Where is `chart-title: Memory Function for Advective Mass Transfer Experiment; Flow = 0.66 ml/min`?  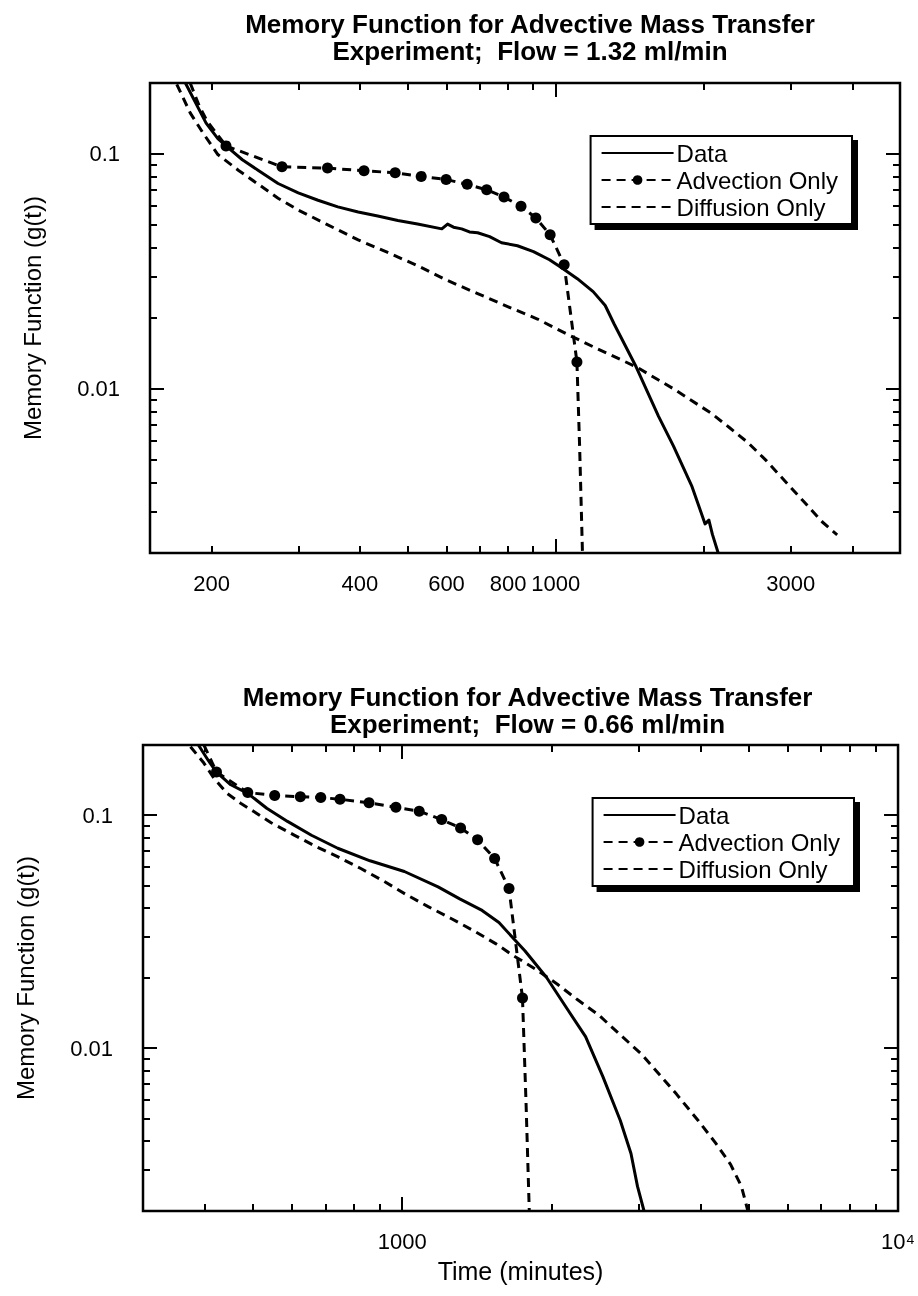 chart-title: Memory Function for Advective Mass Transfer Experiment; Flow = 0.66 ml/min is located at coordinates (527, 710).